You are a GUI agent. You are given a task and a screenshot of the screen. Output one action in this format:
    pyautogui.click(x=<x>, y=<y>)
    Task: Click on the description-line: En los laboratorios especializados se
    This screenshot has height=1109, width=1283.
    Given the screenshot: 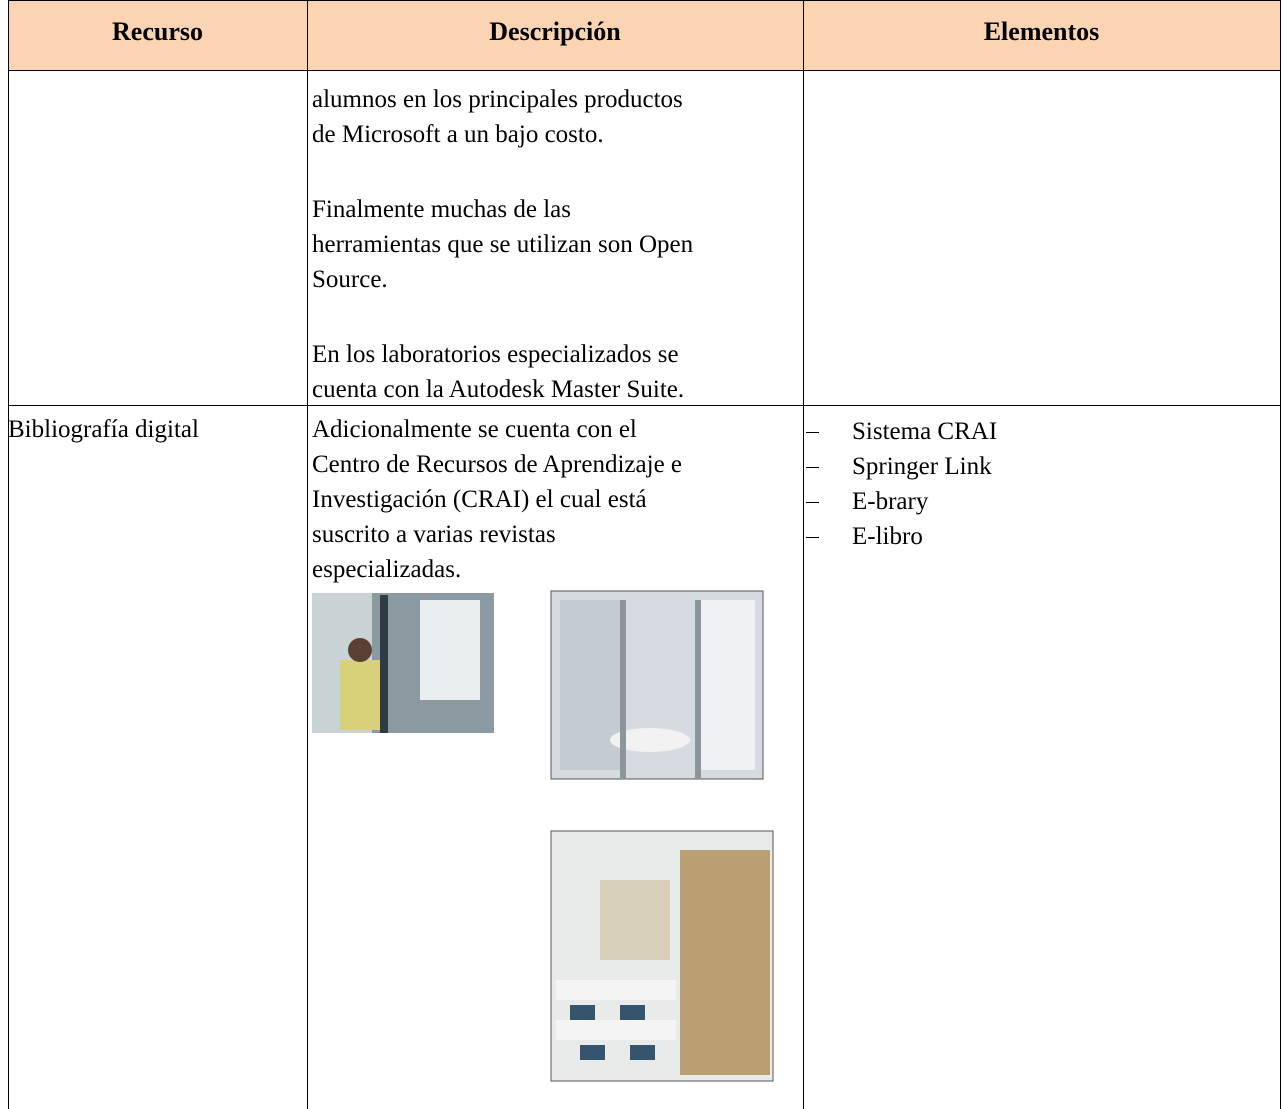 What is the action you would take?
    pyautogui.click(x=495, y=354)
    